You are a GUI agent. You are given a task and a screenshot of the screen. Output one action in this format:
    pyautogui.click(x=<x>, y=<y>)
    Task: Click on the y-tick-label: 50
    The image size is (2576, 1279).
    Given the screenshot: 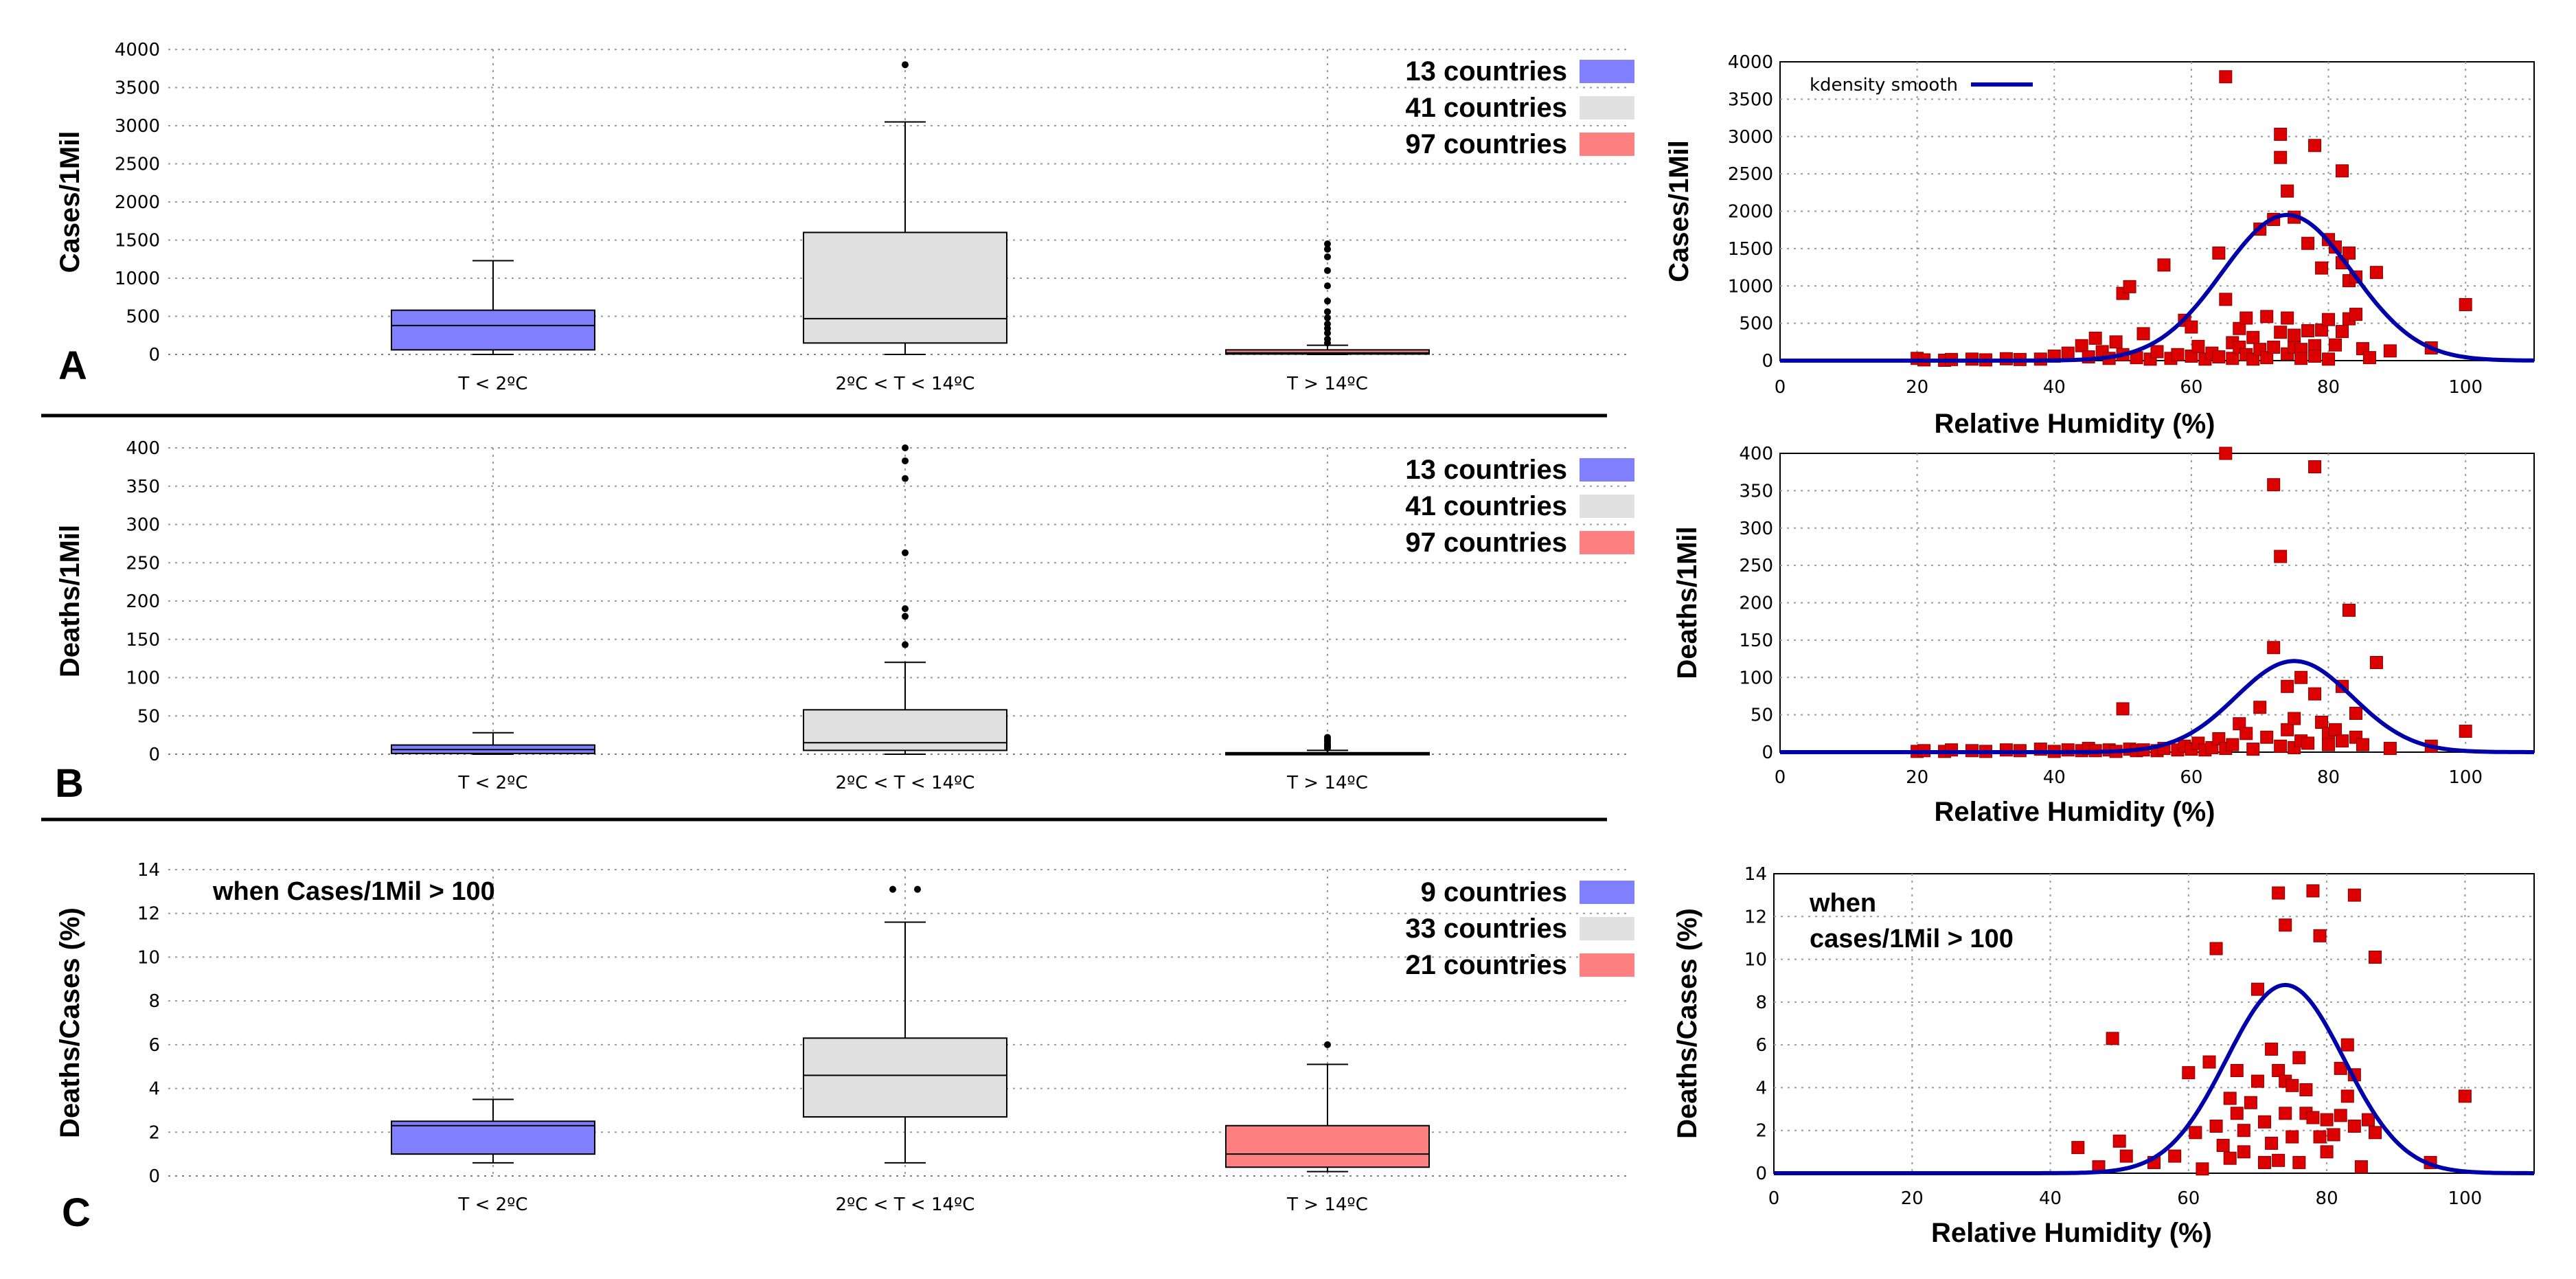 What is the action you would take?
    pyautogui.click(x=148, y=716)
    